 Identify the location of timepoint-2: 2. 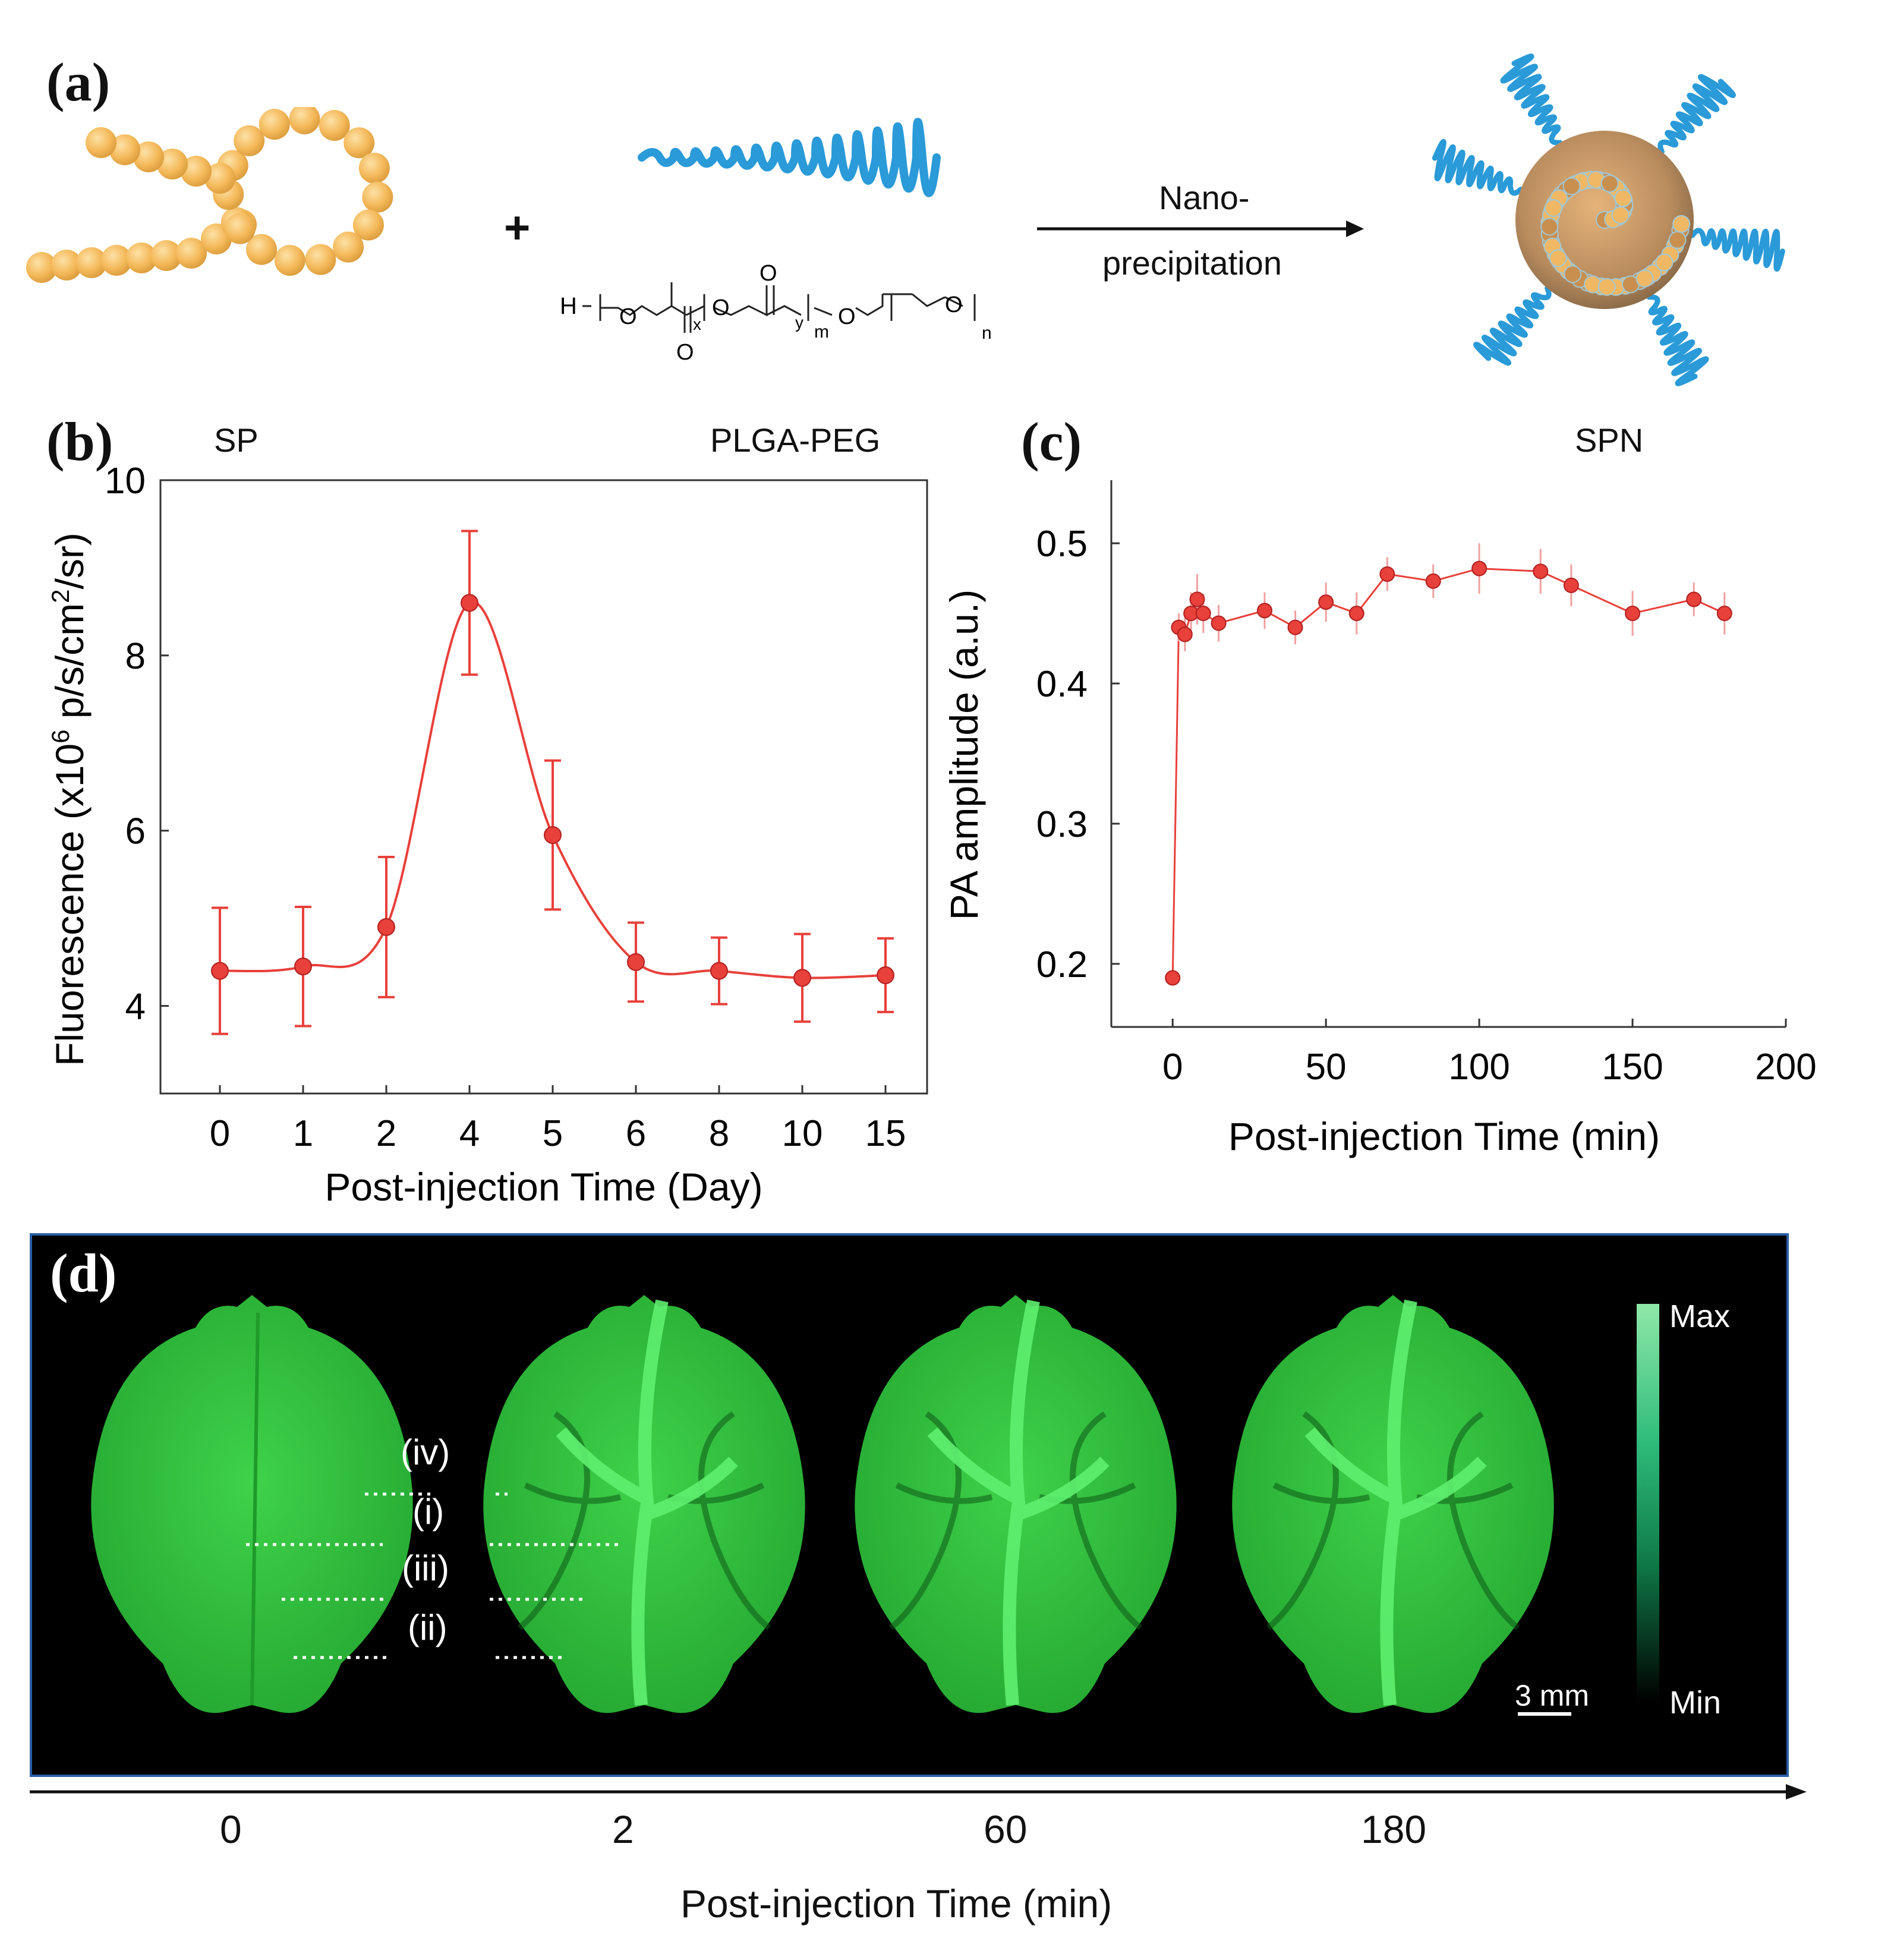
(623, 1829).